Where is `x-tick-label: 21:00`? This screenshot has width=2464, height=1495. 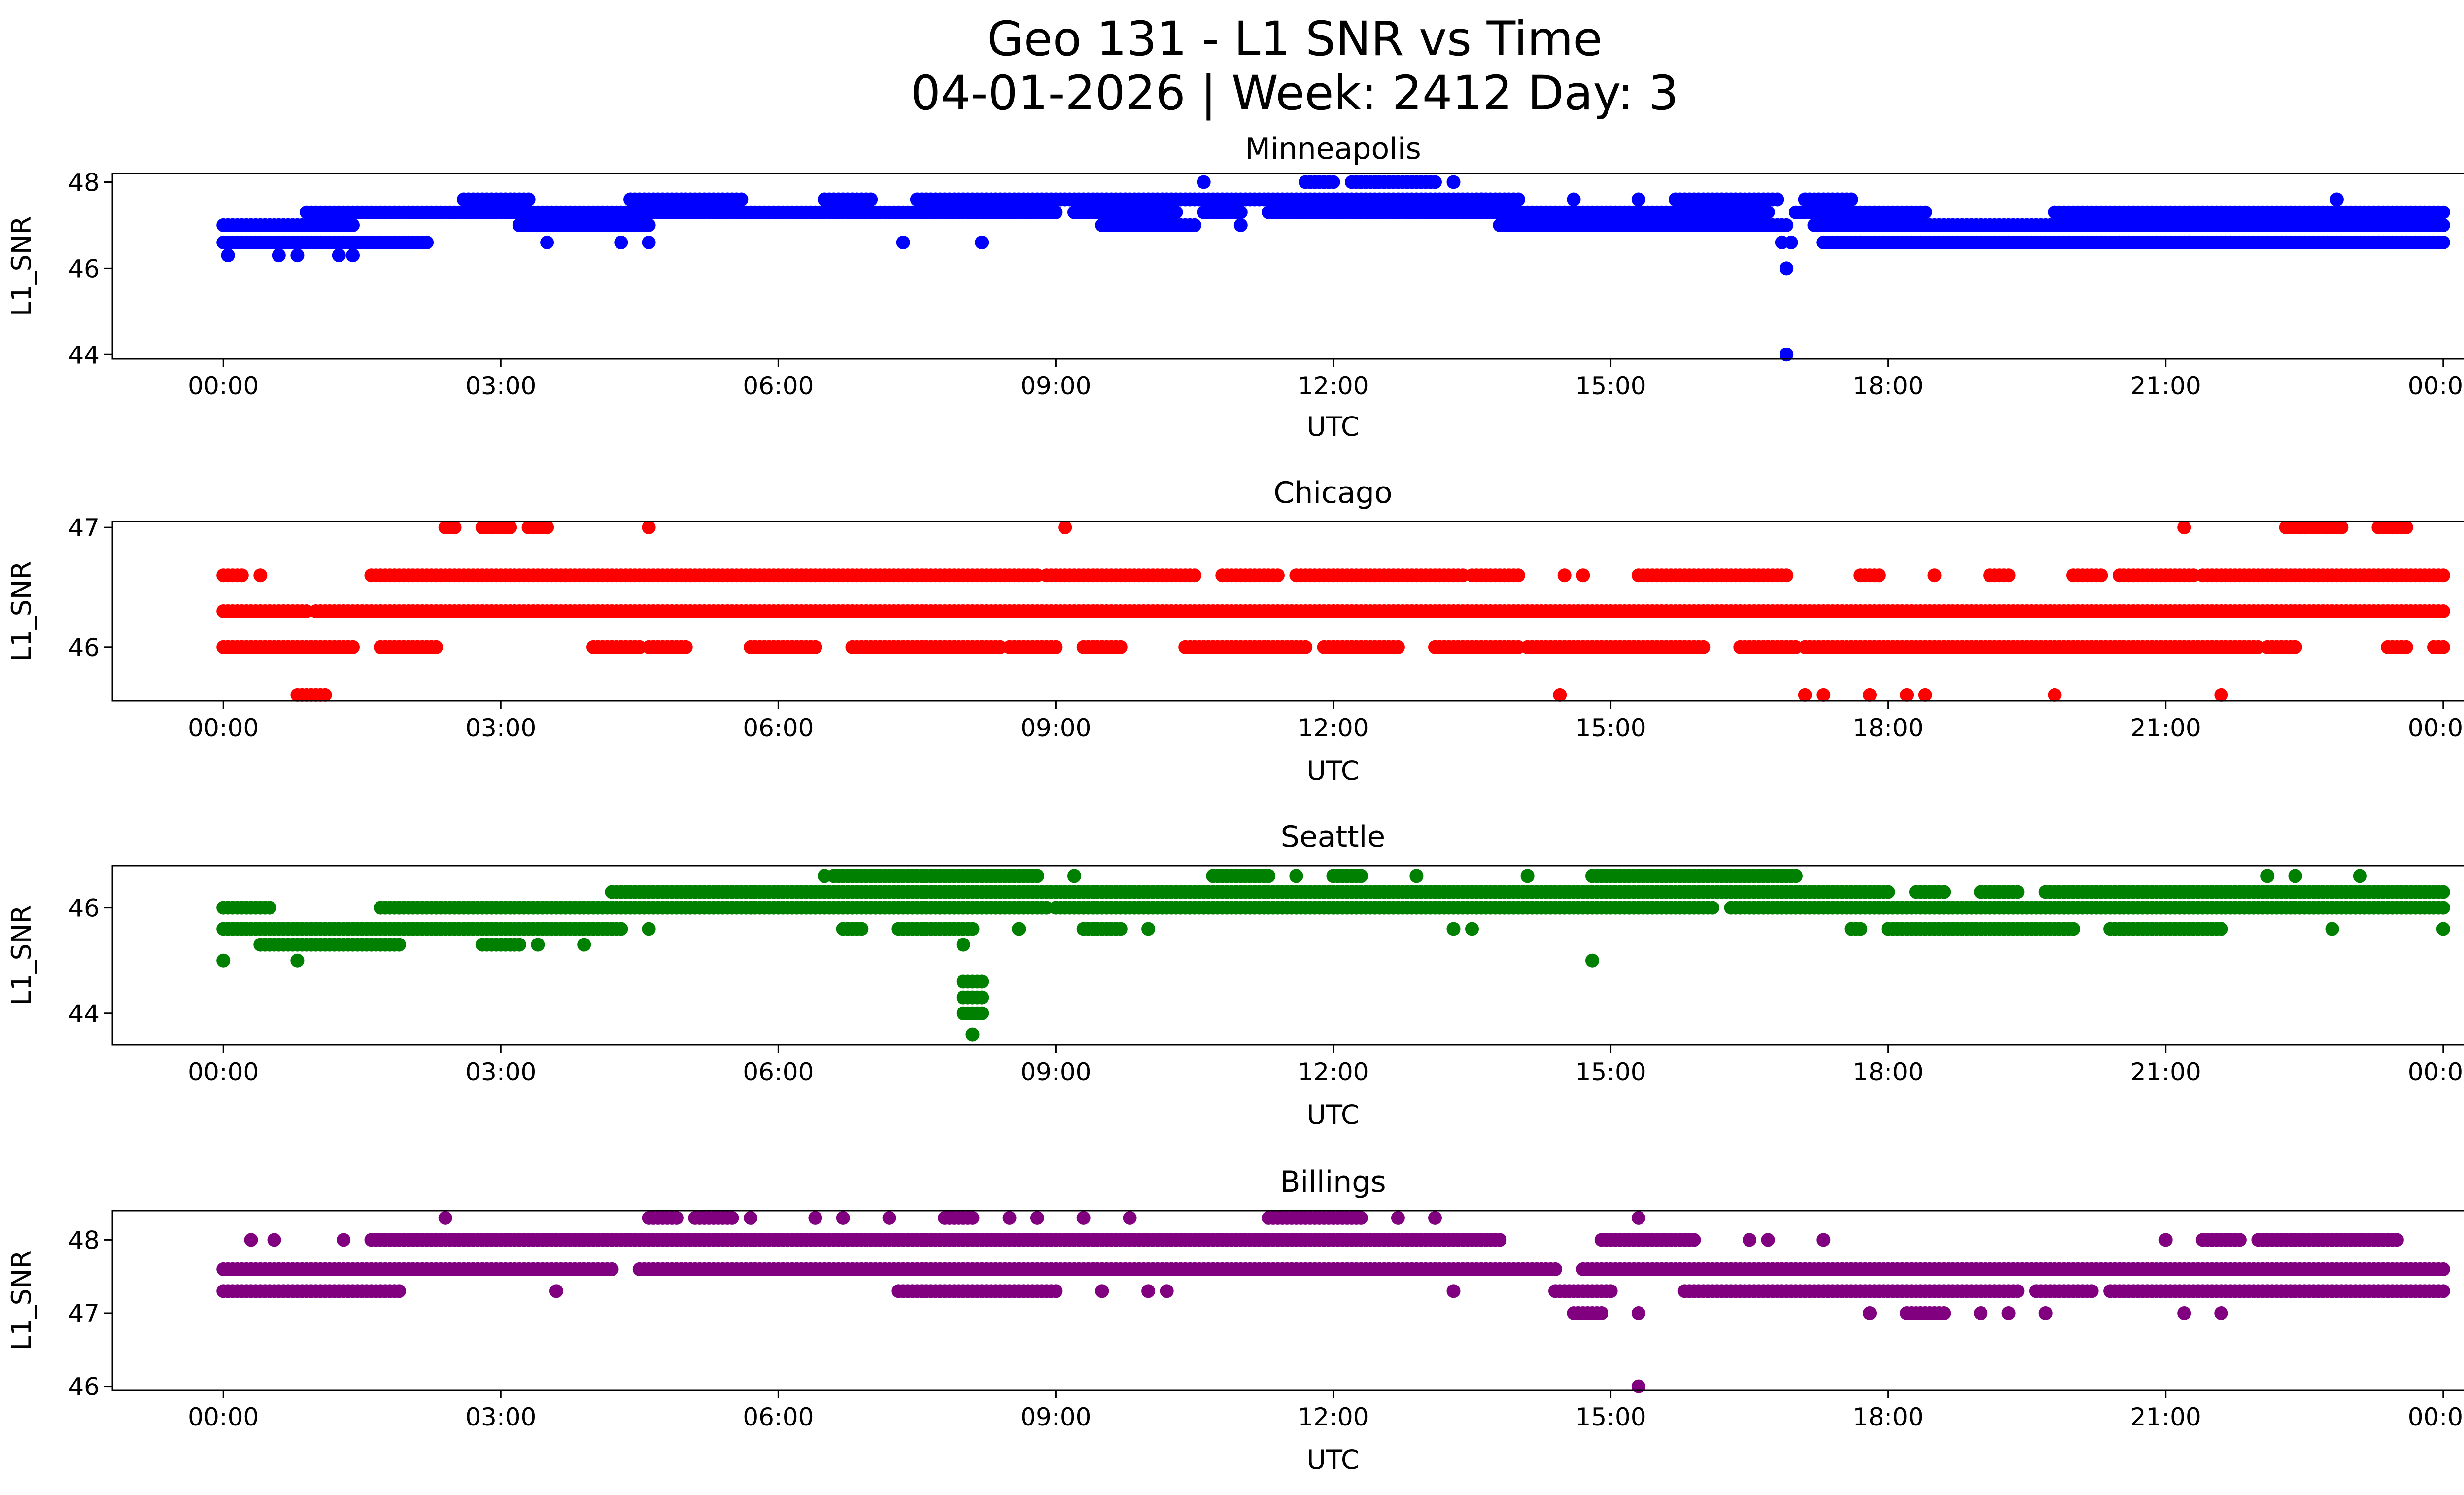
x-tick-label: 21:00 is located at coordinates (2165, 728).